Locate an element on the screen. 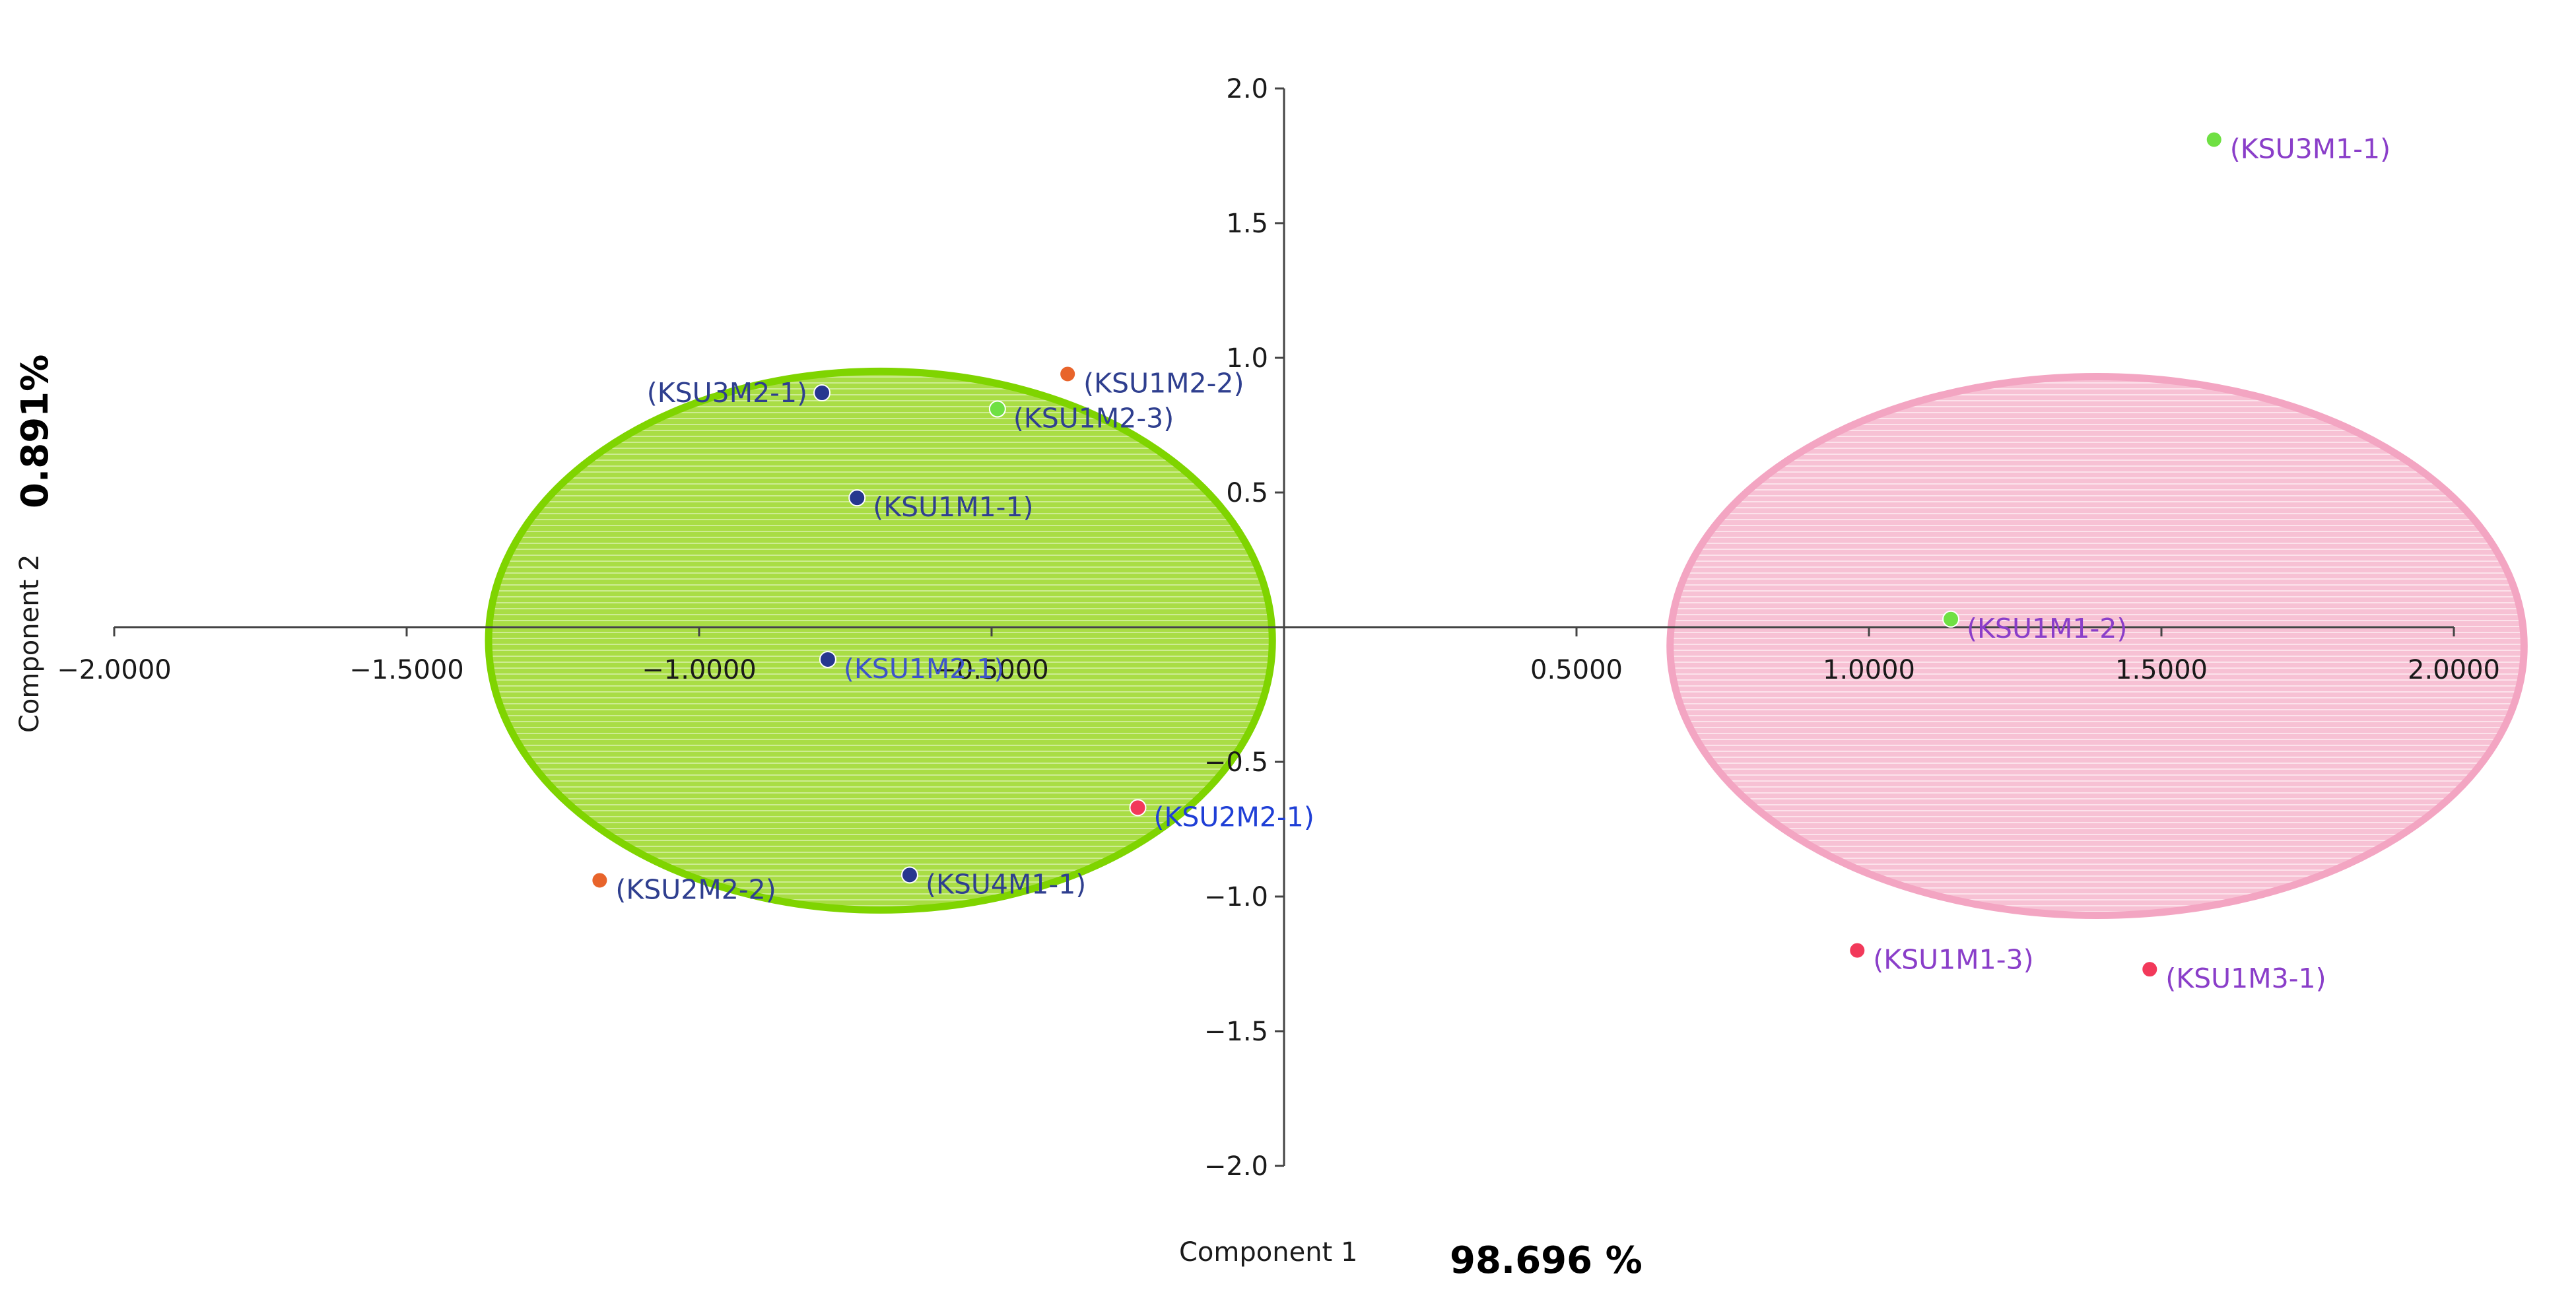 The width and height of the screenshot is (2576, 1290). x-tick-label: −2.0000 is located at coordinates (114, 670).